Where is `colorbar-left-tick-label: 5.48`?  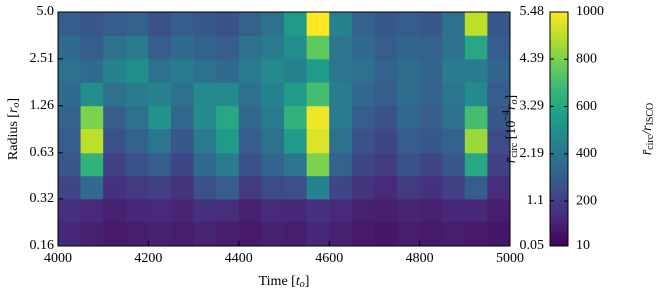
colorbar-left-tick-label: 5.48 is located at coordinates (532, 11).